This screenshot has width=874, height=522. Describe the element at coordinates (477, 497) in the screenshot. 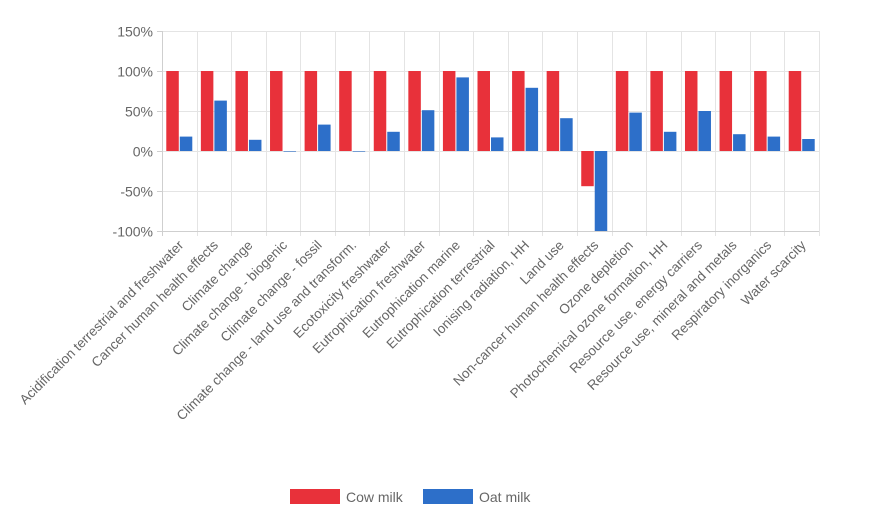

I see `legend-item-oat-milk: Oat milk` at that location.